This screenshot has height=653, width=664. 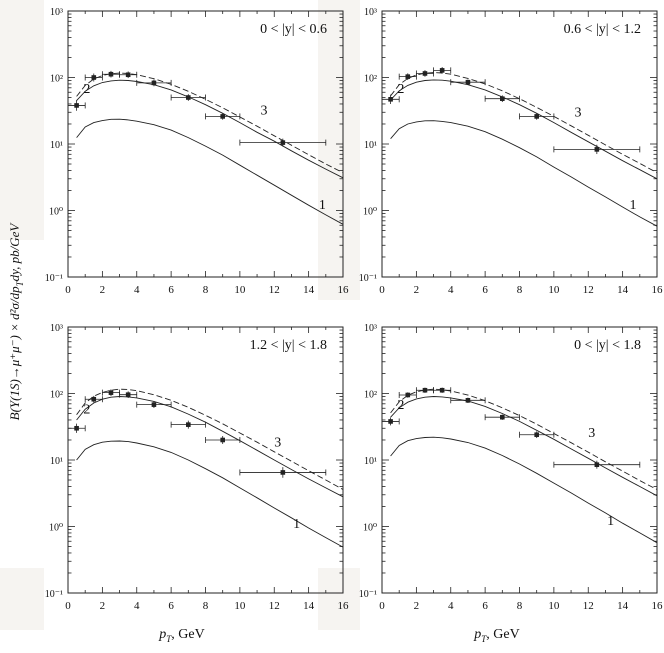 What do you see at coordinates (288, 345) in the screenshot?
I see `panel-title: 1.2 < |y| < 1.8` at bounding box center [288, 345].